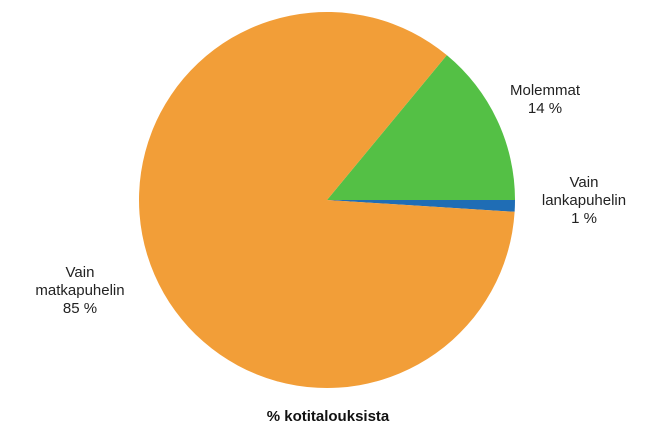 The height and width of the screenshot is (436, 656). I want to click on slice-label: Vain lankapuhelin 1 %, so click(584, 201).